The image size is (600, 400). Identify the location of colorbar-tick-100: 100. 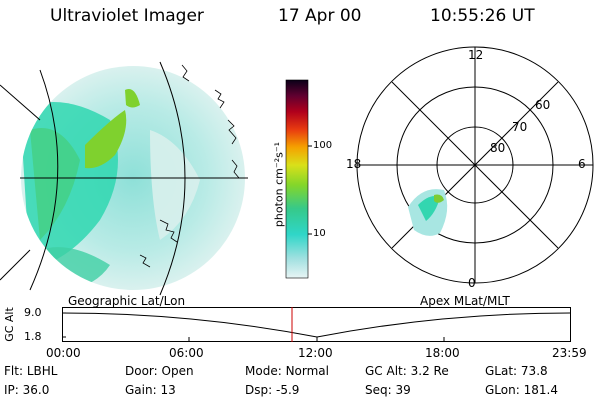
(323, 145).